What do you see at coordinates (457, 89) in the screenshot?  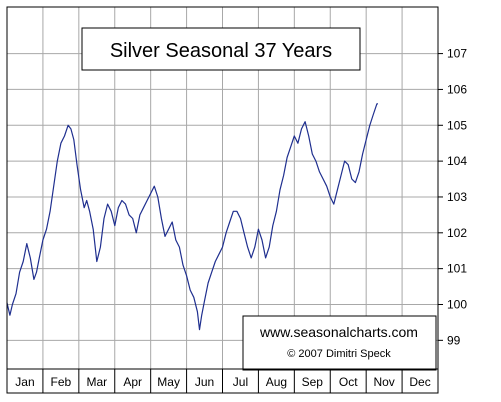 I see `y-tick-label: 106` at bounding box center [457, 89].